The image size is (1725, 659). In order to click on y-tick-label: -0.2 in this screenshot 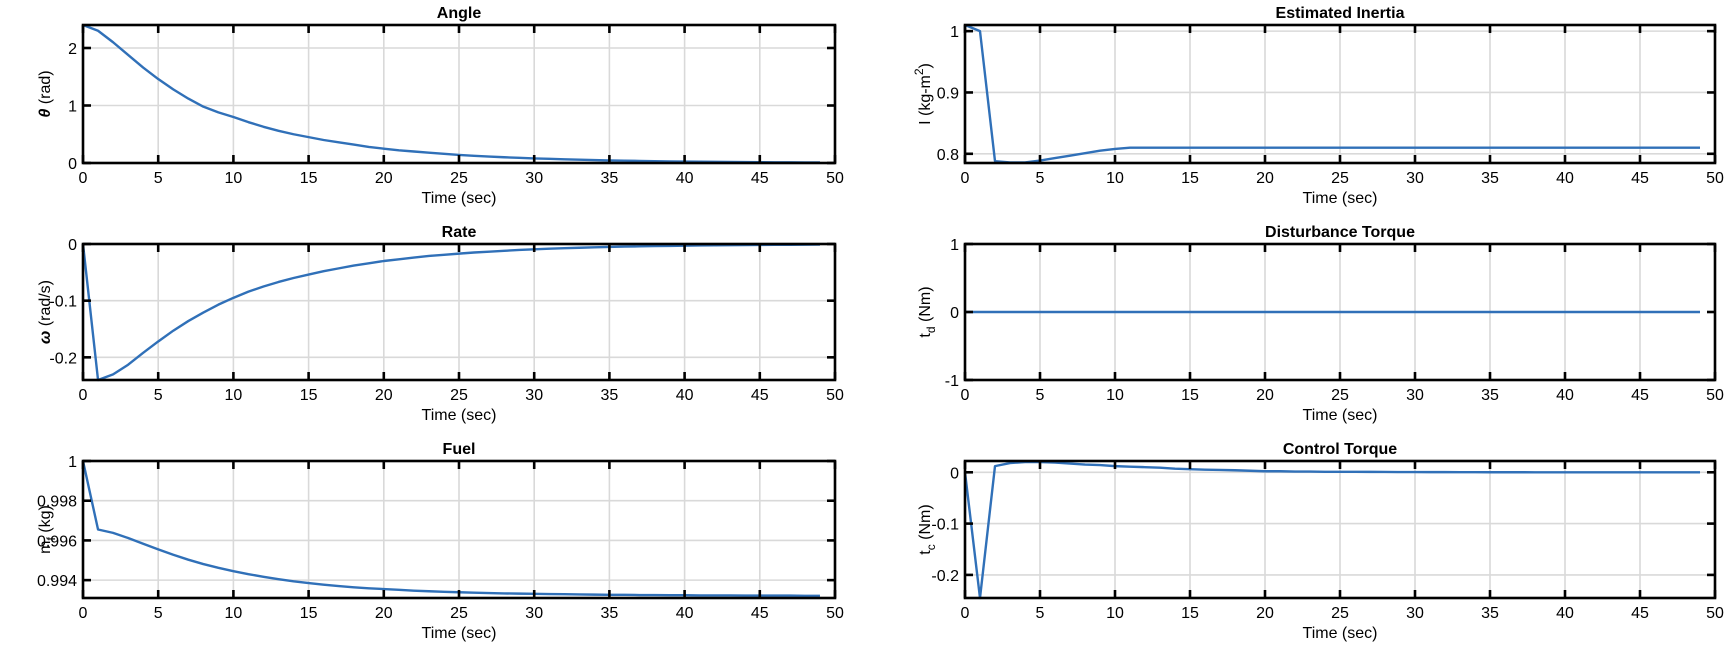, I will do `click(945, 576)`.